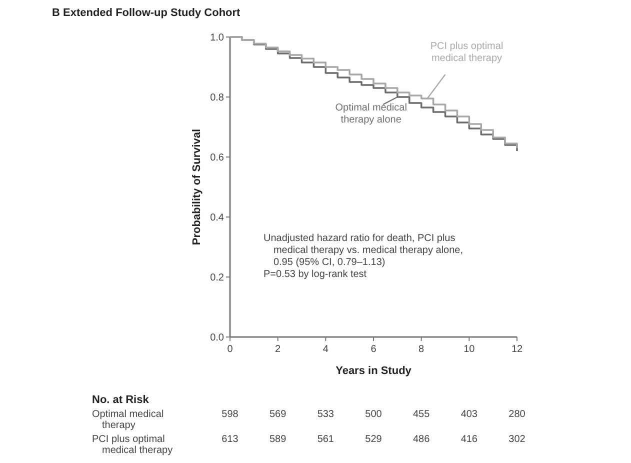 This screenshot has height=463, width=631. Describe the element at coordinates (217, 338) in the screenshot. I see `y-tick-label: 0.0` at that location.